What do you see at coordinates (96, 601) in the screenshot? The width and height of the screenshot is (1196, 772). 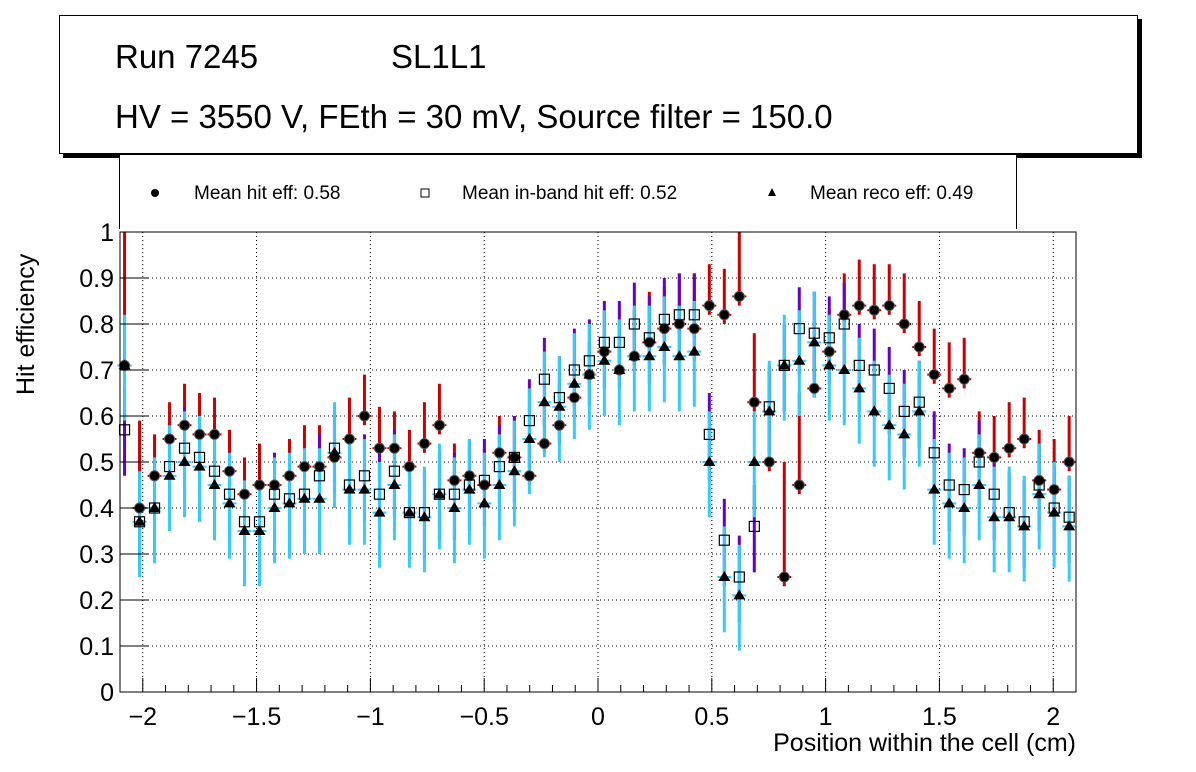 I see `y-tick-label: 0.2` at bounding box center [96, 601].